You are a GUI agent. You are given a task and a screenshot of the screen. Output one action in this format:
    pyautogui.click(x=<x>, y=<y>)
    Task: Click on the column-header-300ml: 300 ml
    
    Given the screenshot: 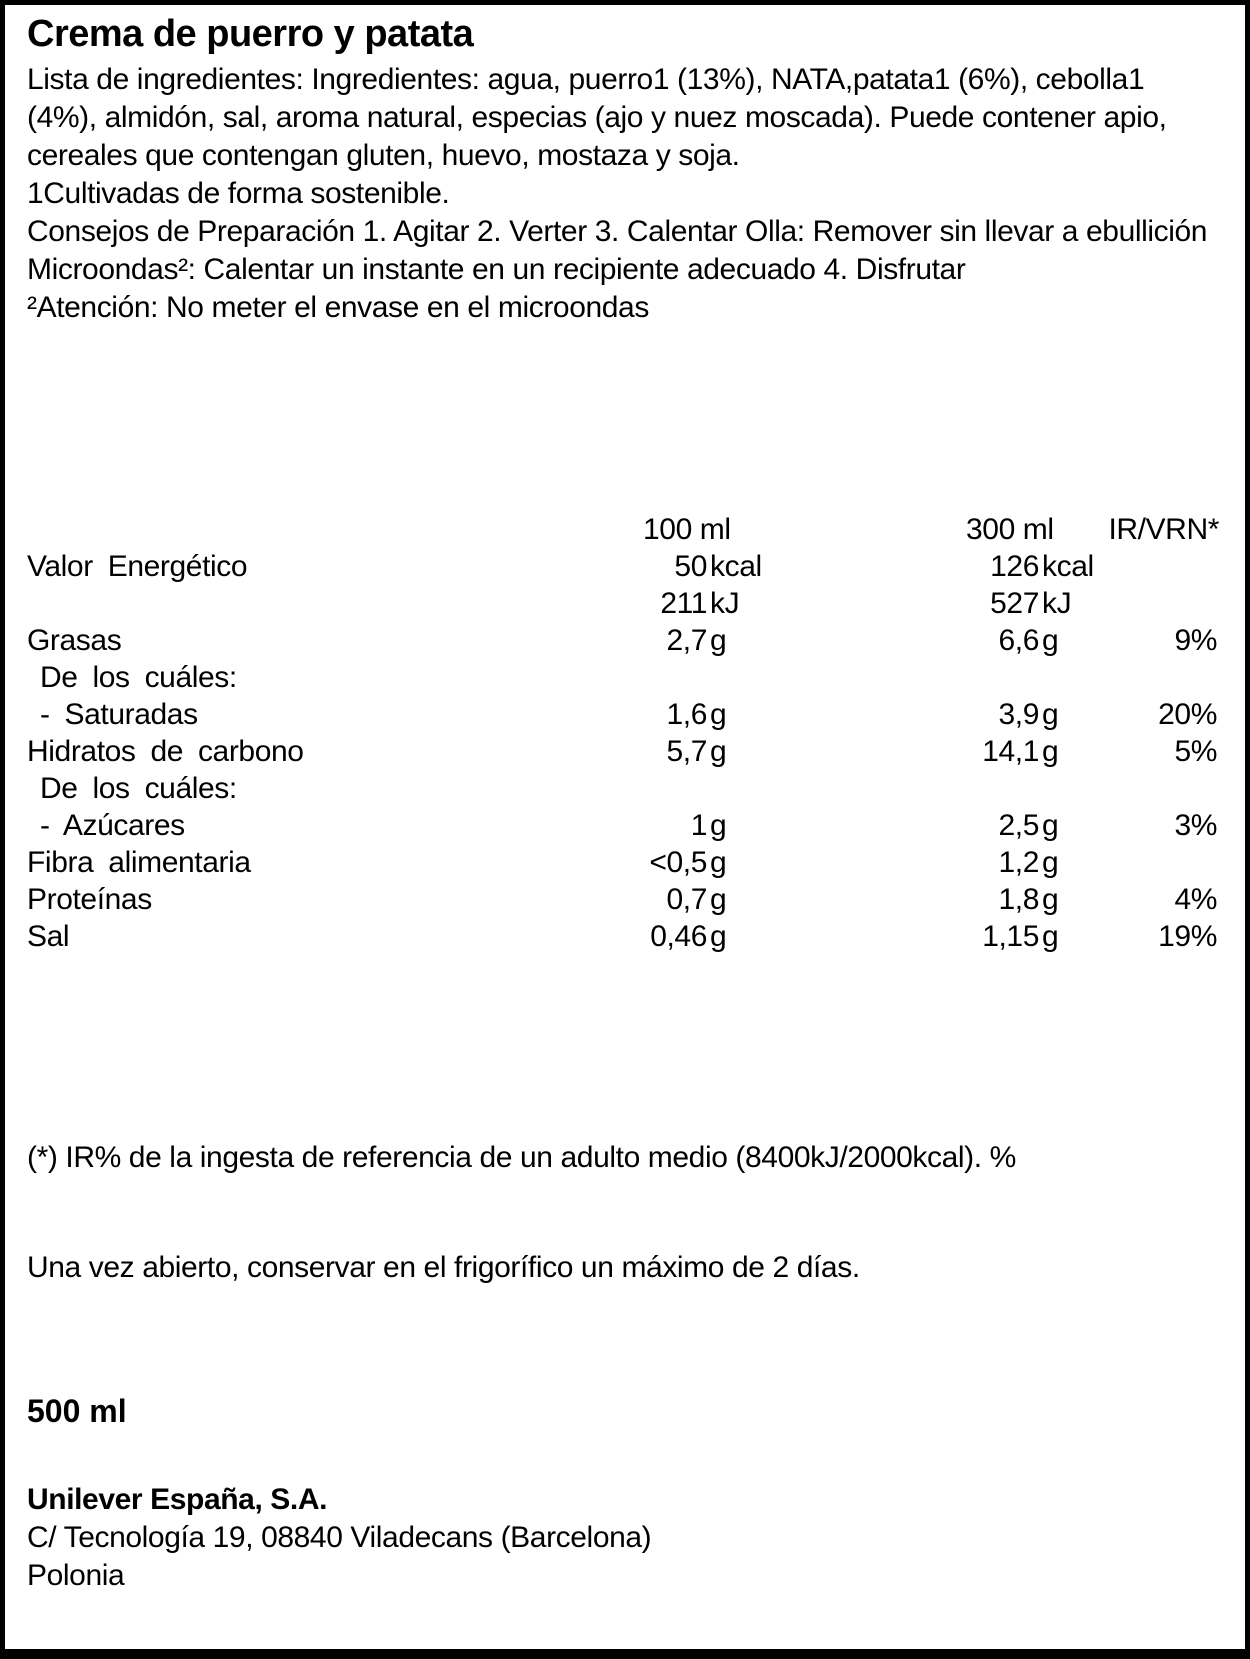 What is the action you would take?
    pyautogui.click(x=1010, y=529)
    